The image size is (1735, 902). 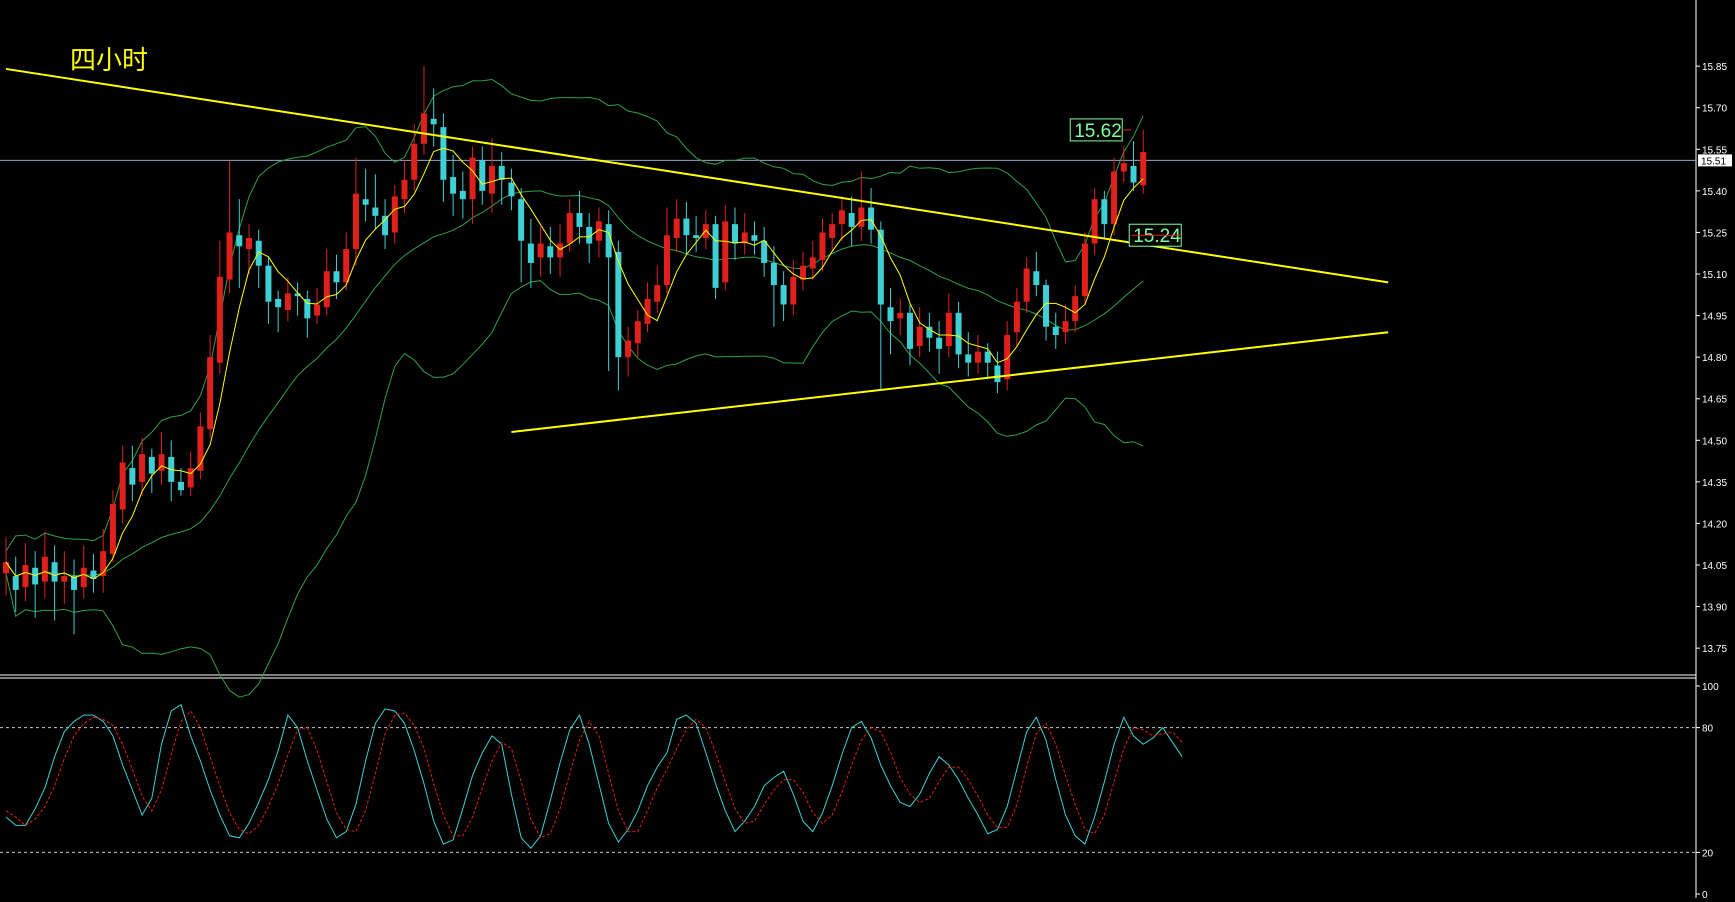 What do you see at coordinates (1714, 608) in the screenshot?
I see `price-tick-label: 13.90` at bounding box center [1714, 608].